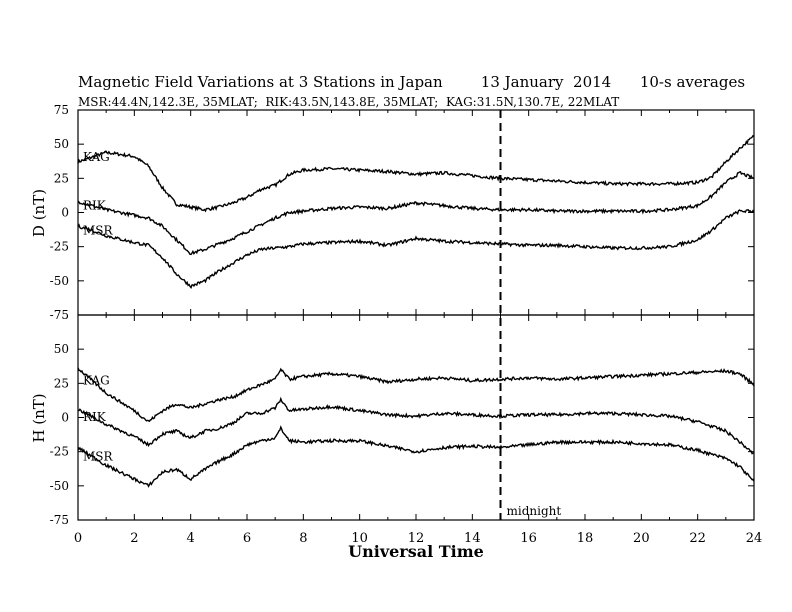  I want to click on x-tick-label: 18, so click(585, 538).